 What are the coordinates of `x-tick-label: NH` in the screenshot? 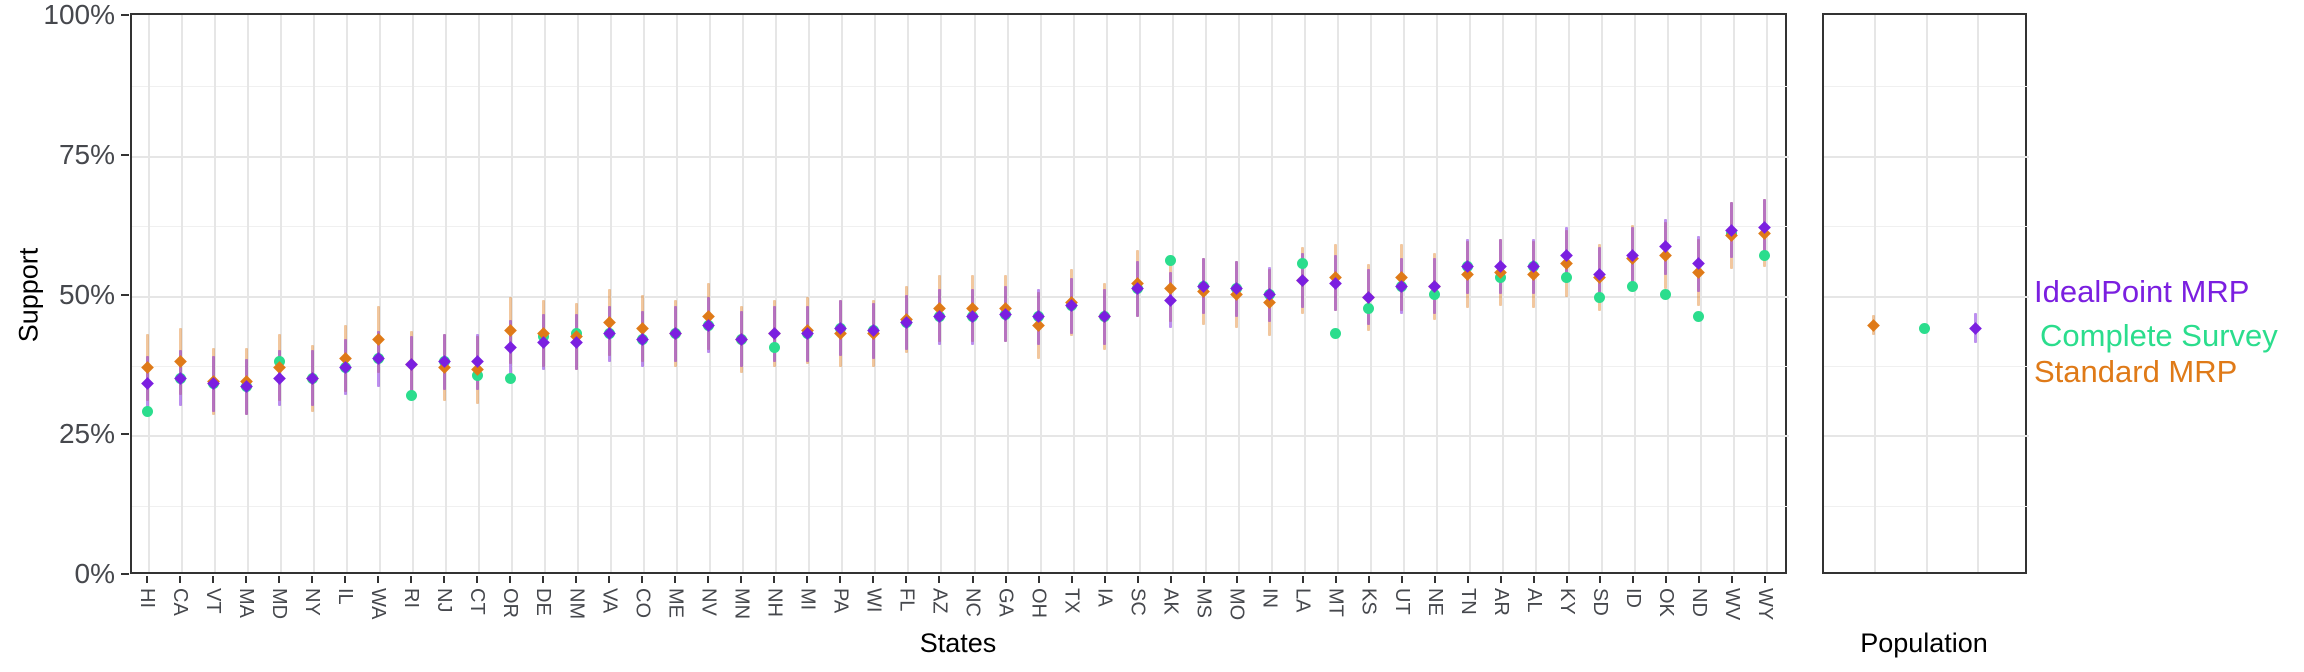 It's located at (774, 602).